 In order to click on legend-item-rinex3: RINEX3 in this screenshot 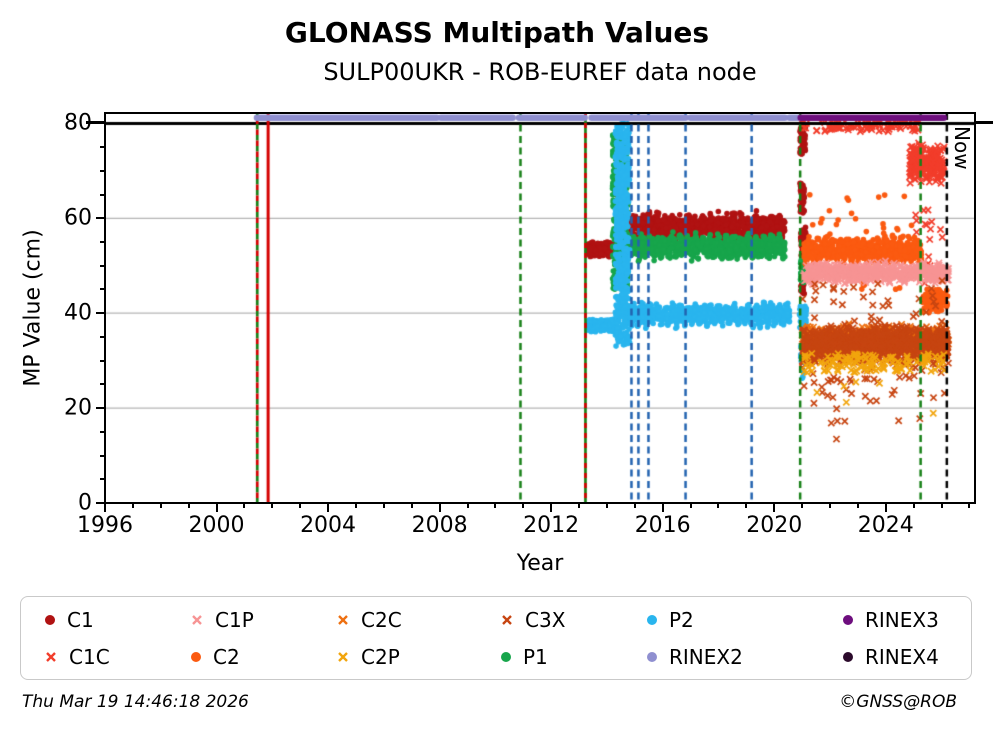, I will do `click(907, 620)`.